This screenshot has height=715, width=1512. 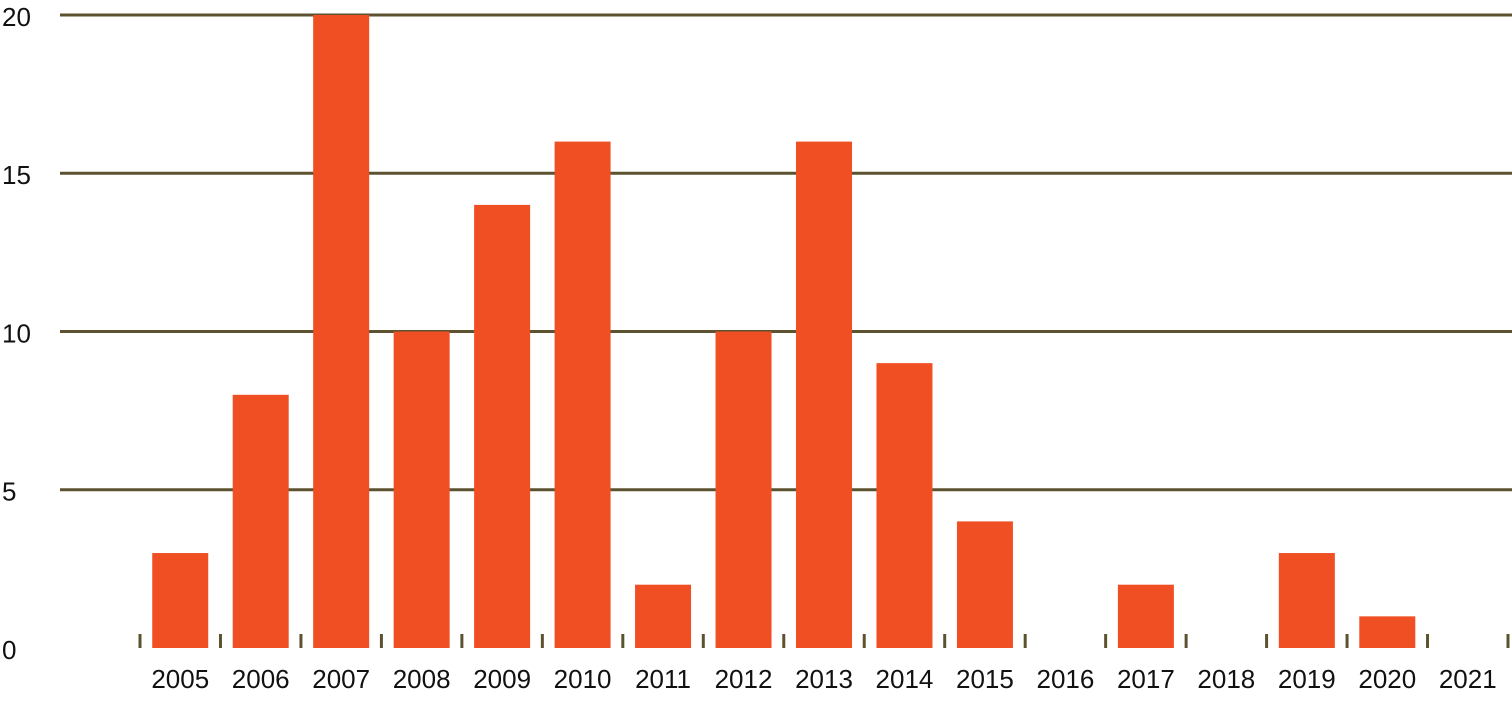 What do you see at coordinates (1468, 679) in the screenshot?
I see `x-tick-label: 2021` at bounding box center [1468, 679].